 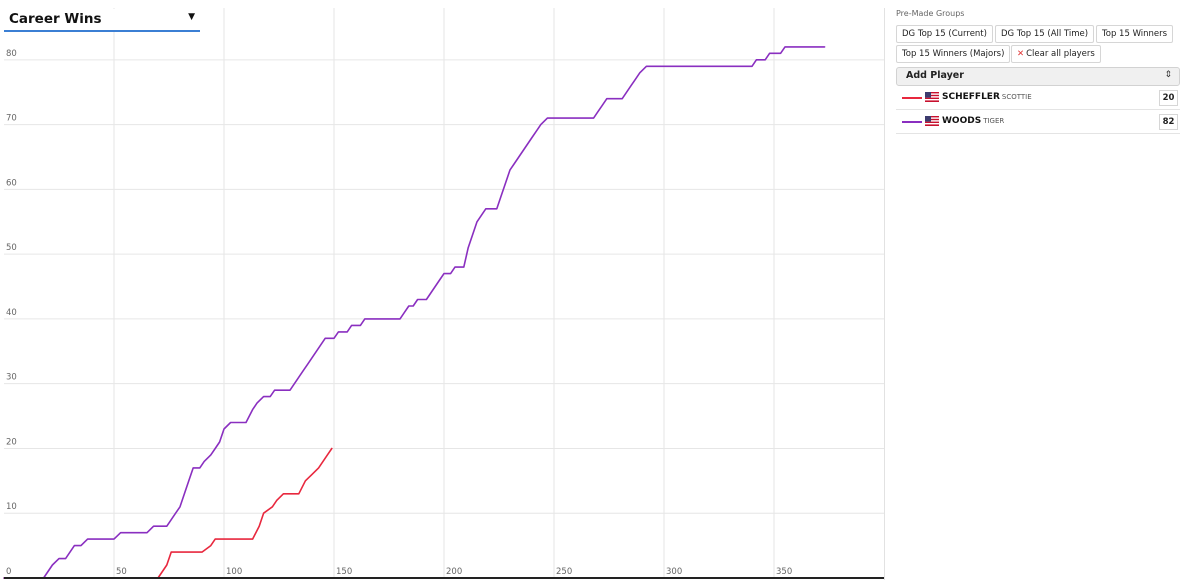 What do you see at coordinates (953, 54) in the screenshot?
I see `group-top15-winners-majors-button: Top 15 Winners (Majors)` at bounding box center [953, 54].